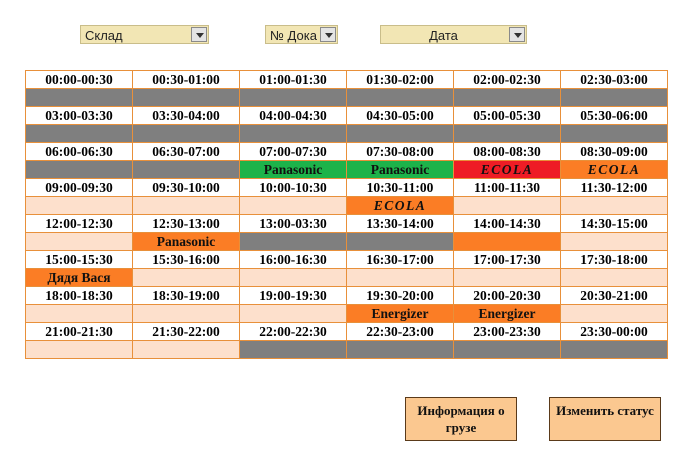 The image size is (684, 457). I want to click on time-cell: 06:30-07:00, so click(186, 151).